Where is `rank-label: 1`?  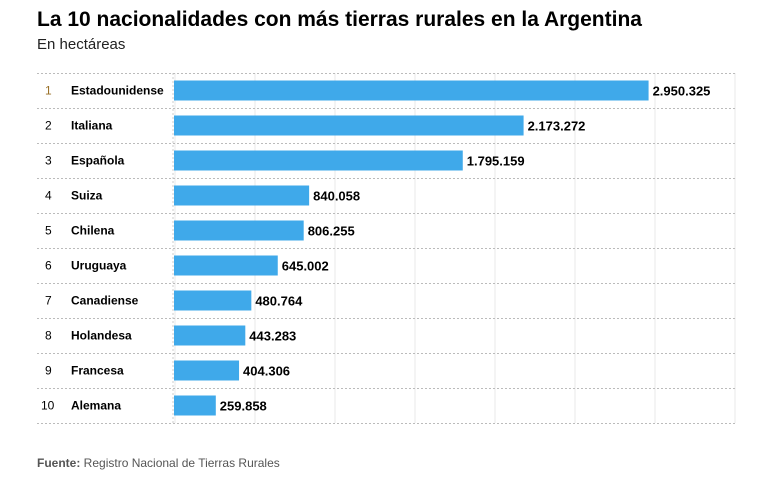
rank-label: 1 is located at coordinates (48, 91).